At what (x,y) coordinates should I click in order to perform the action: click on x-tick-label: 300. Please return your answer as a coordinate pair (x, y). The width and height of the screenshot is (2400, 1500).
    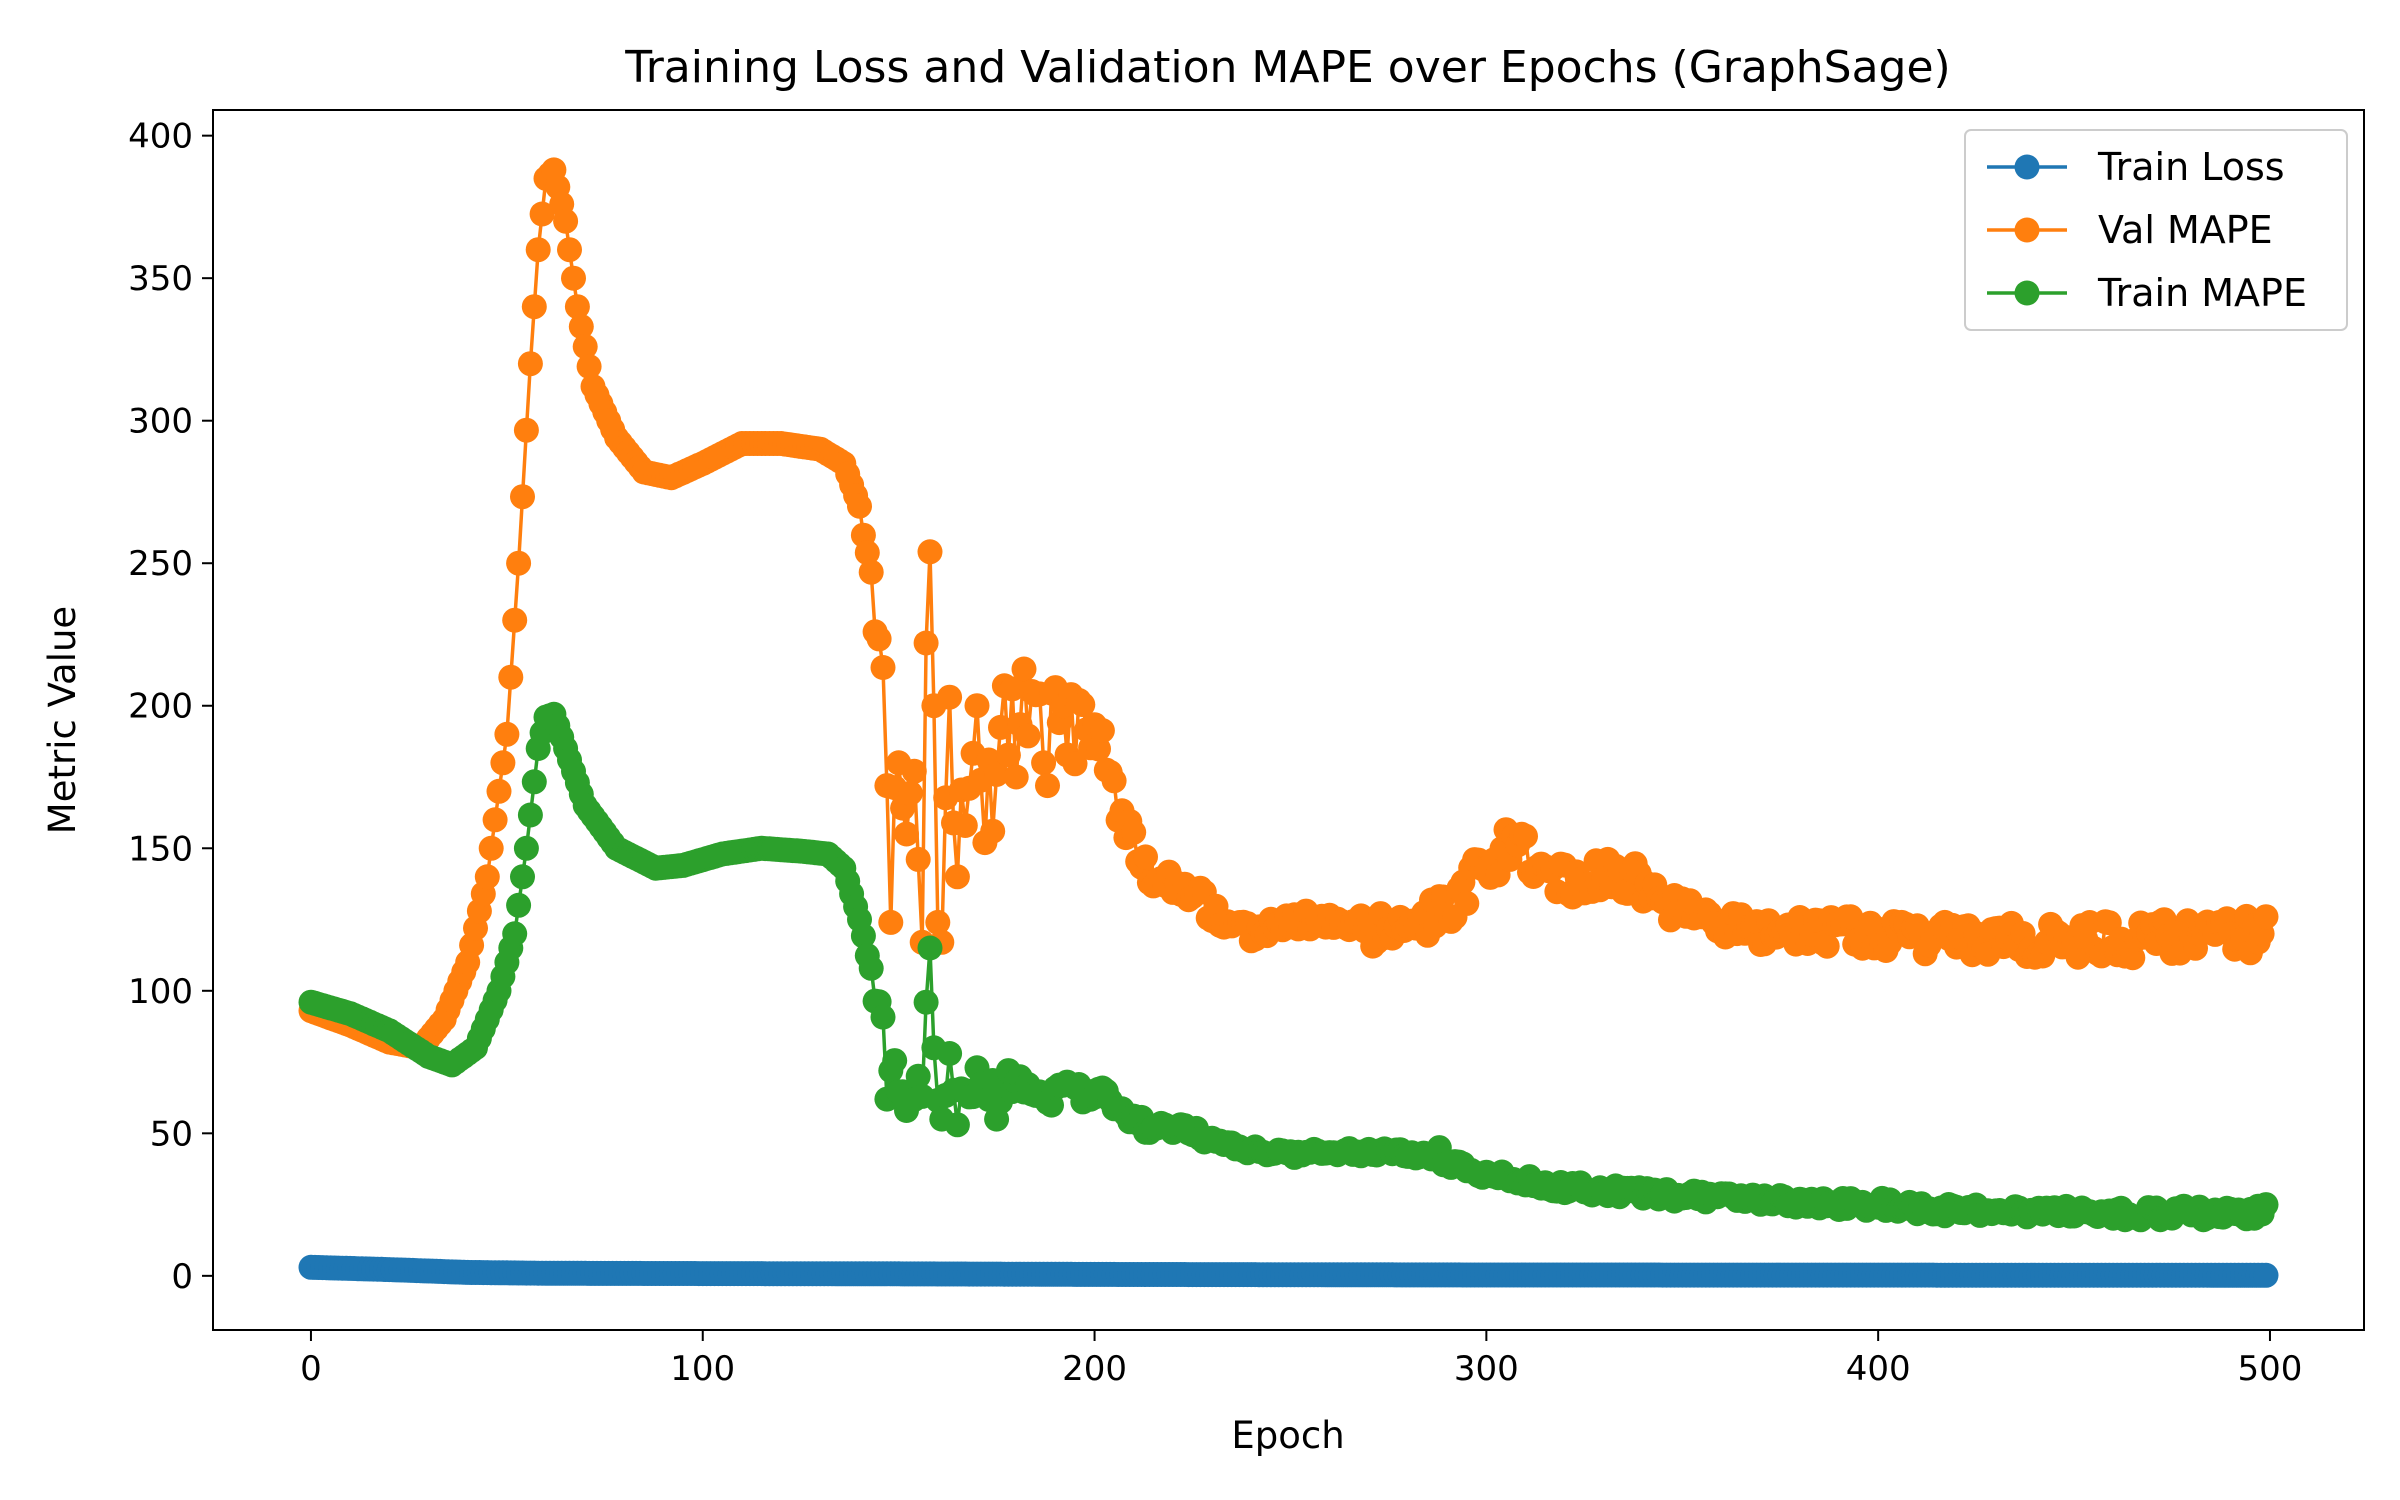
    Looking at the image, I should click on (1486, 1369).